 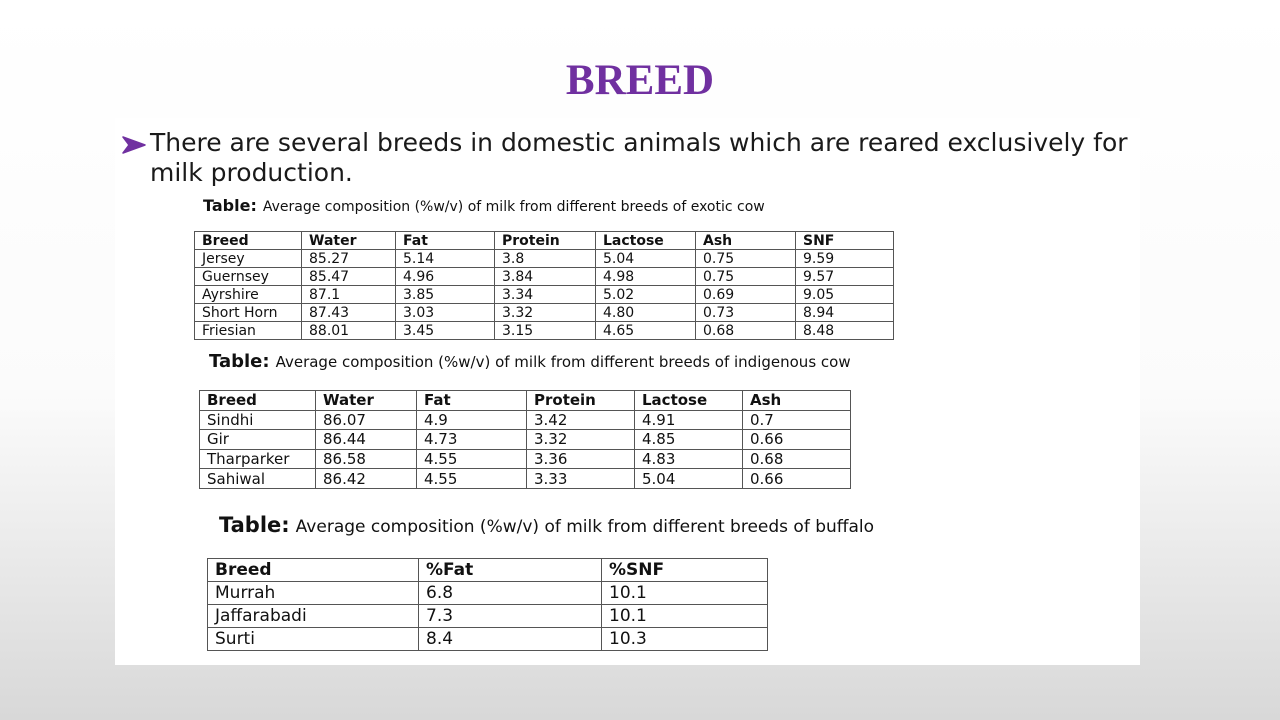 What do you see at coordinates (348, 240) in the screenshot?
I see `header-cell: Water` at bounding box center [348, 240].